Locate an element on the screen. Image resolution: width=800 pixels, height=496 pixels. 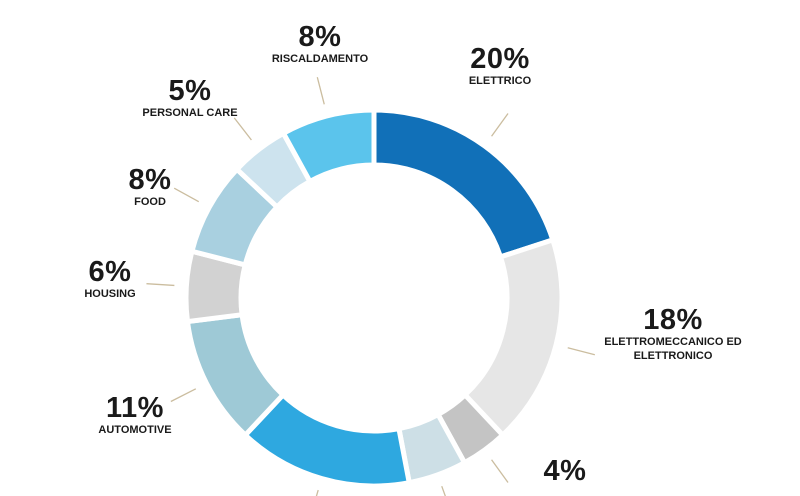
label-4pct: 4% is located at coordinates (565, 471).